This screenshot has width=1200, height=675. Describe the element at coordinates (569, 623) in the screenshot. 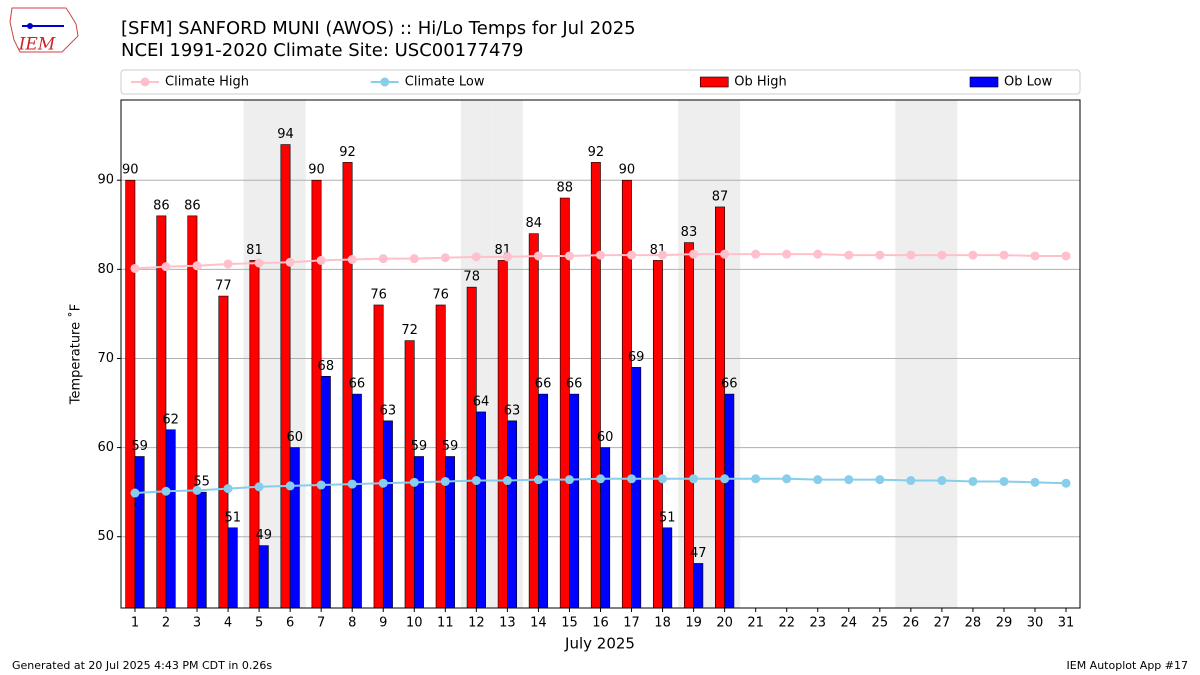

I see `x-tick-label: 15` at that location.